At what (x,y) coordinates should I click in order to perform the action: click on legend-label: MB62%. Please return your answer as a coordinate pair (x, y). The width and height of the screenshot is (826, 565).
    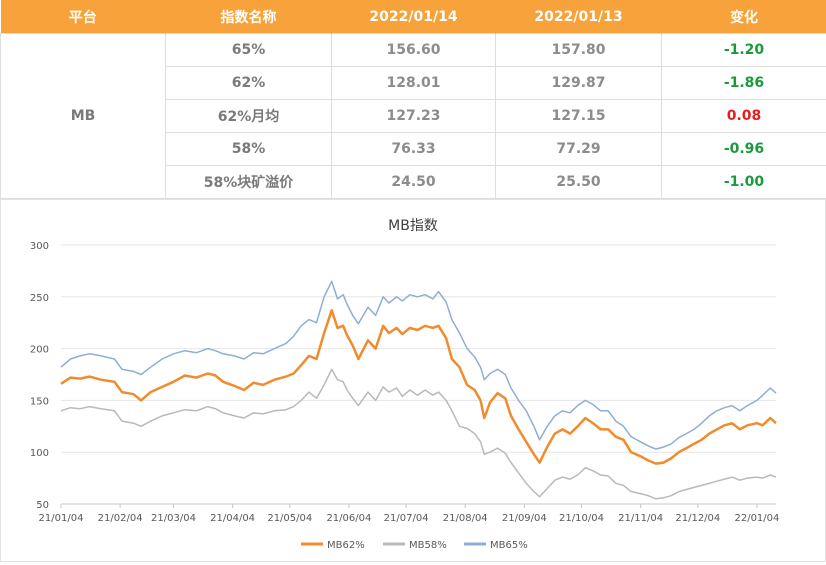
    Looking at the image, I should click on (346, 545).